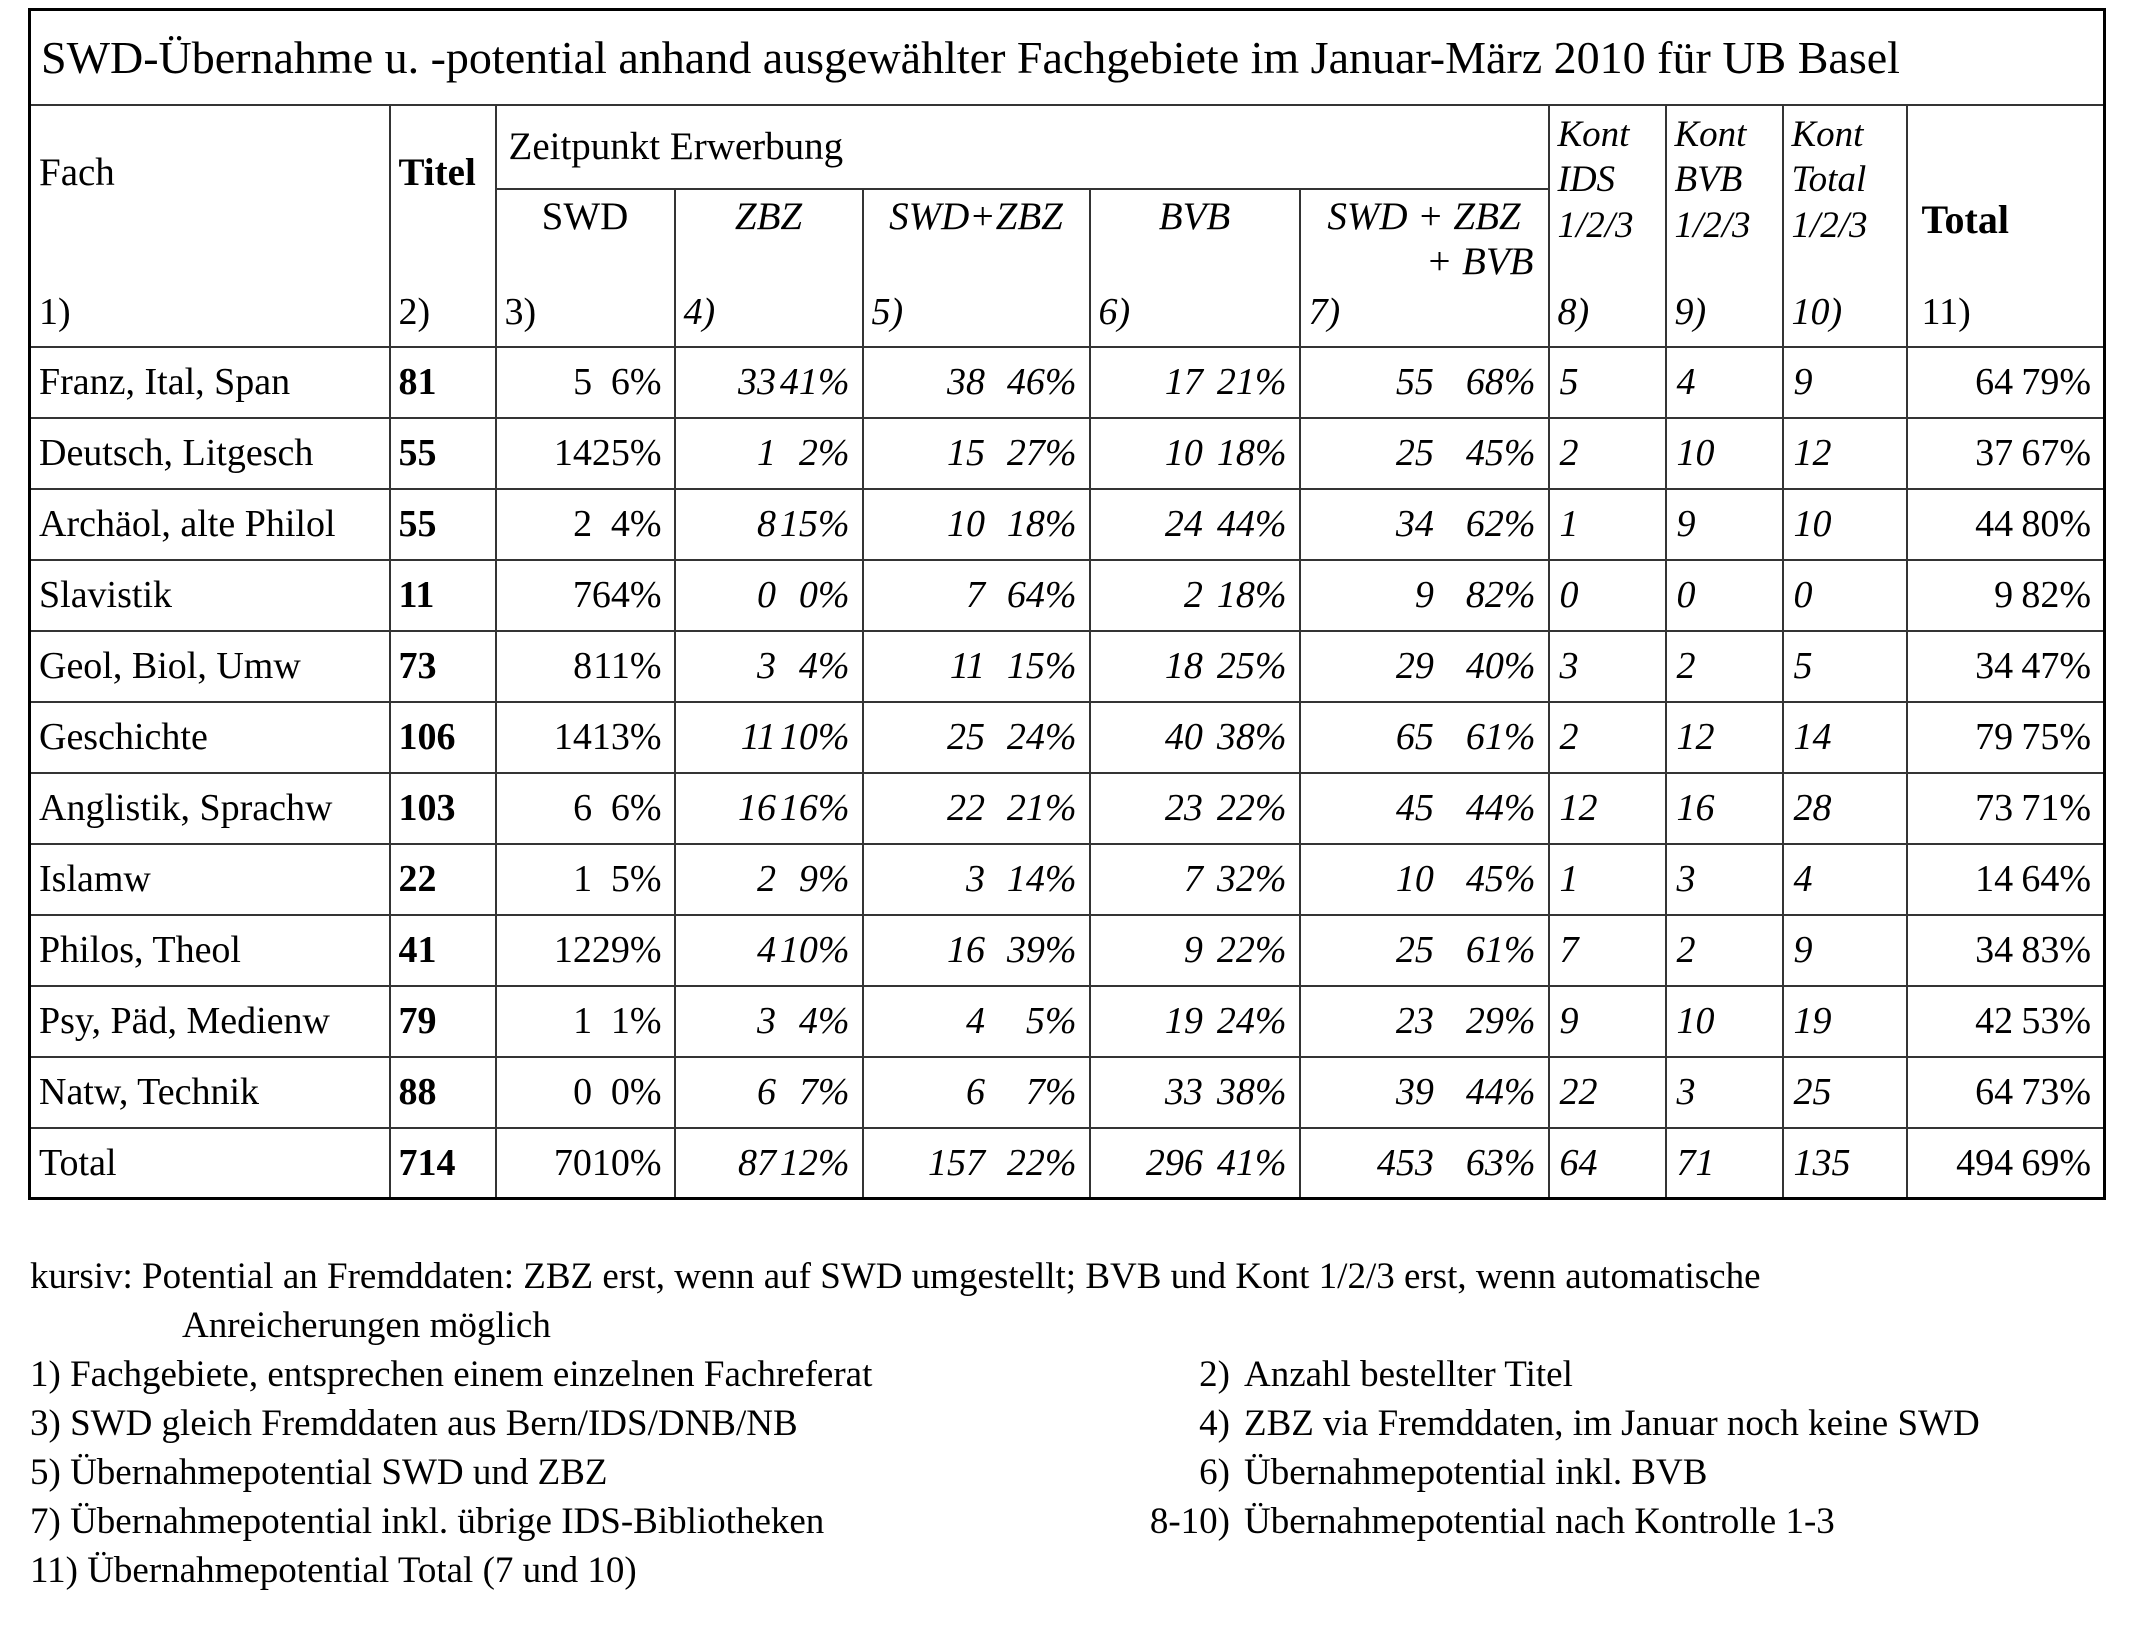 The height and width of the screenshot is (1631, 2155). I want to click on kont-bvb-cell: 71, so click(1724, 1163).